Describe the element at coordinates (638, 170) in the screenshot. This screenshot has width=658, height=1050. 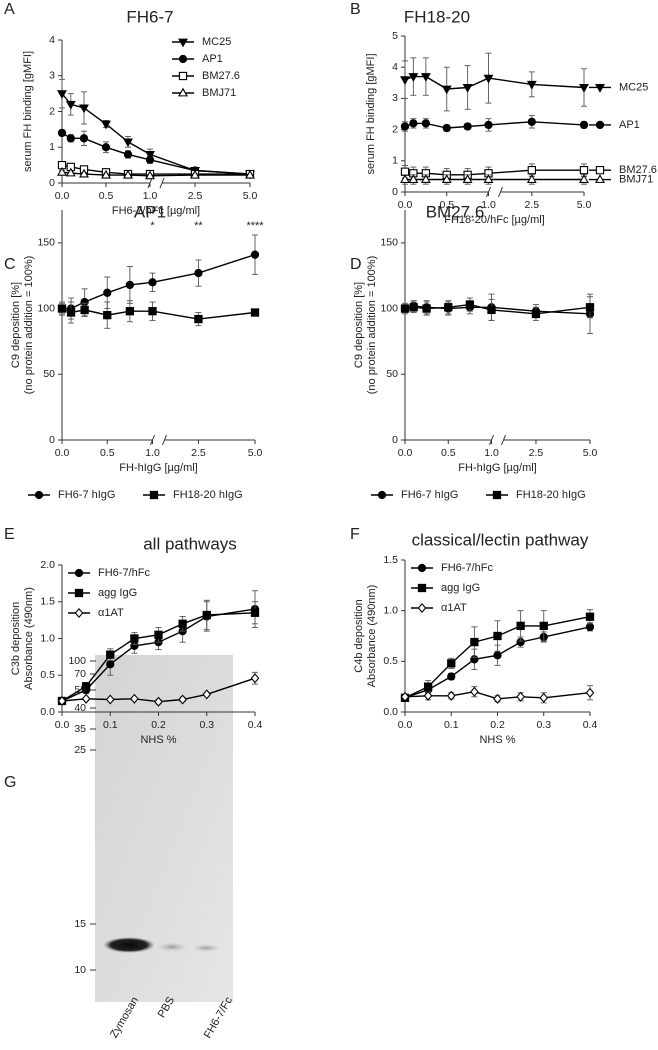
I see `legend-label: BM27.6` at that location.